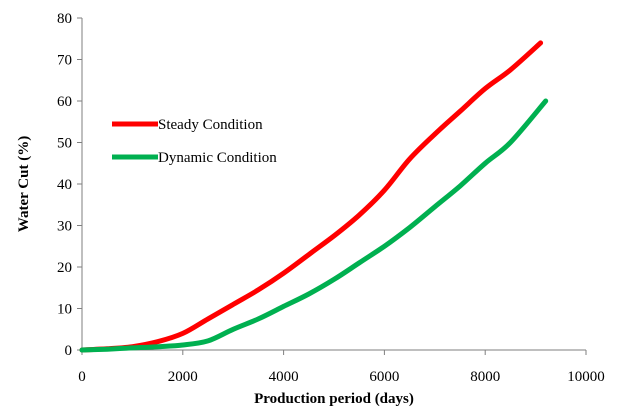 This screenshot has width=622, height=414. I want to click on x-tick-label: 4000, so click(284, 377).